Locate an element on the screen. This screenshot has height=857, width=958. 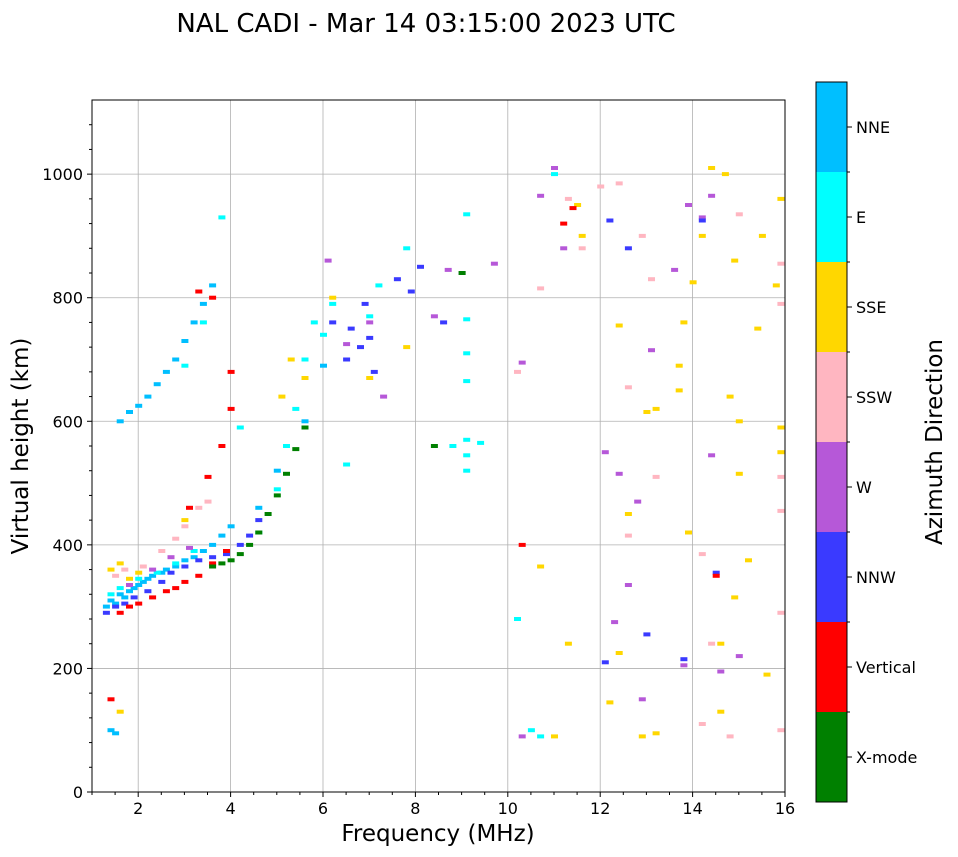
x-tick-label: 8 is located at coordinates (415, 808).